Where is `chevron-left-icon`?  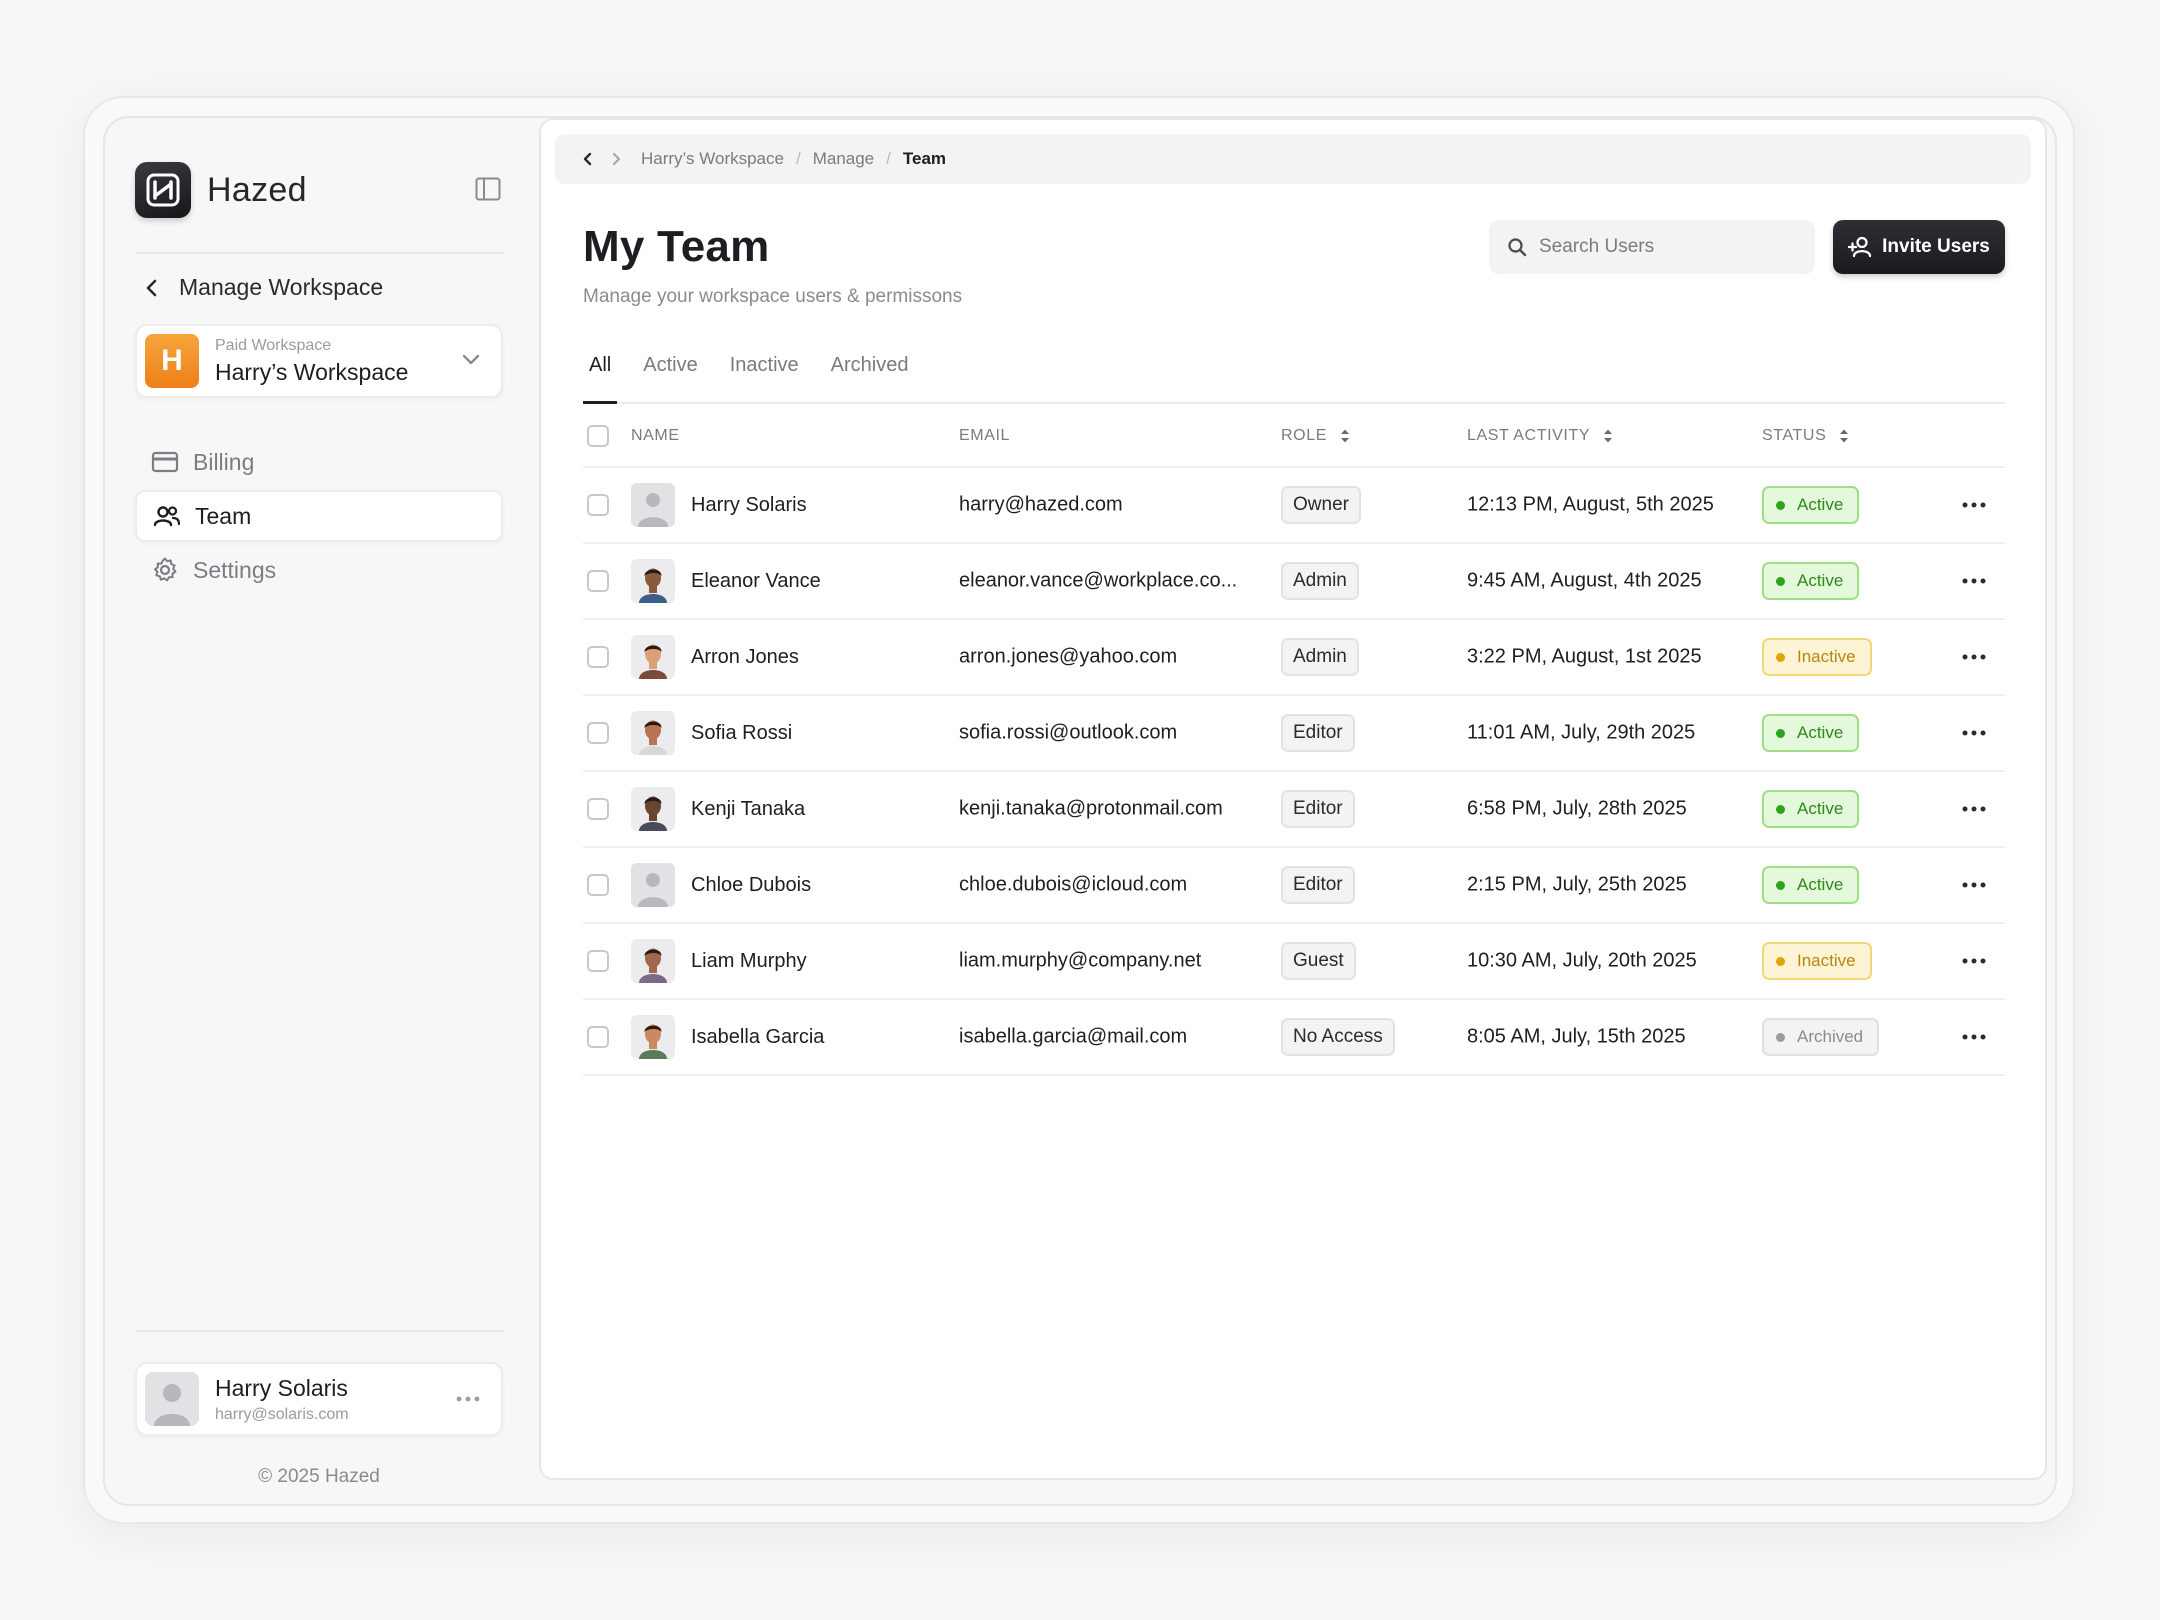
chevron-left-icon is located at coordinates (151, 287).